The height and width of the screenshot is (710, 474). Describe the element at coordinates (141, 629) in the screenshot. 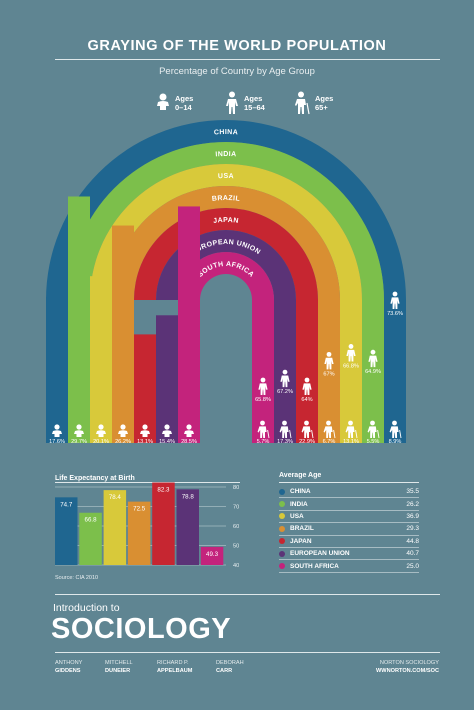

I see `book-title: SOCIOLOGY` at that location.